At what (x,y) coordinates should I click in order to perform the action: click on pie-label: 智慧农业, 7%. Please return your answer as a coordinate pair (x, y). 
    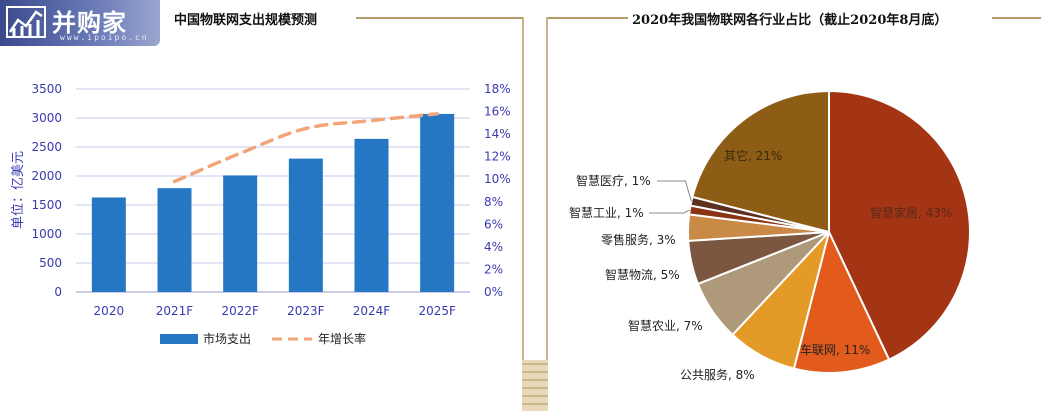
    Looking at the image, I should click on (665, 325).